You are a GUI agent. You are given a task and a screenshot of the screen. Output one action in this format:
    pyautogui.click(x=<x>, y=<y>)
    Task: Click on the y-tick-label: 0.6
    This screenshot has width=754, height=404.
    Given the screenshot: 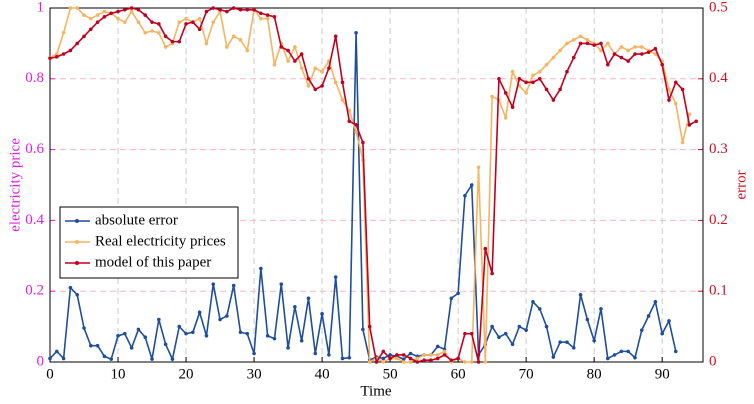 What is the action you would take?
    pyautogui.click(x=34, y=149)
    